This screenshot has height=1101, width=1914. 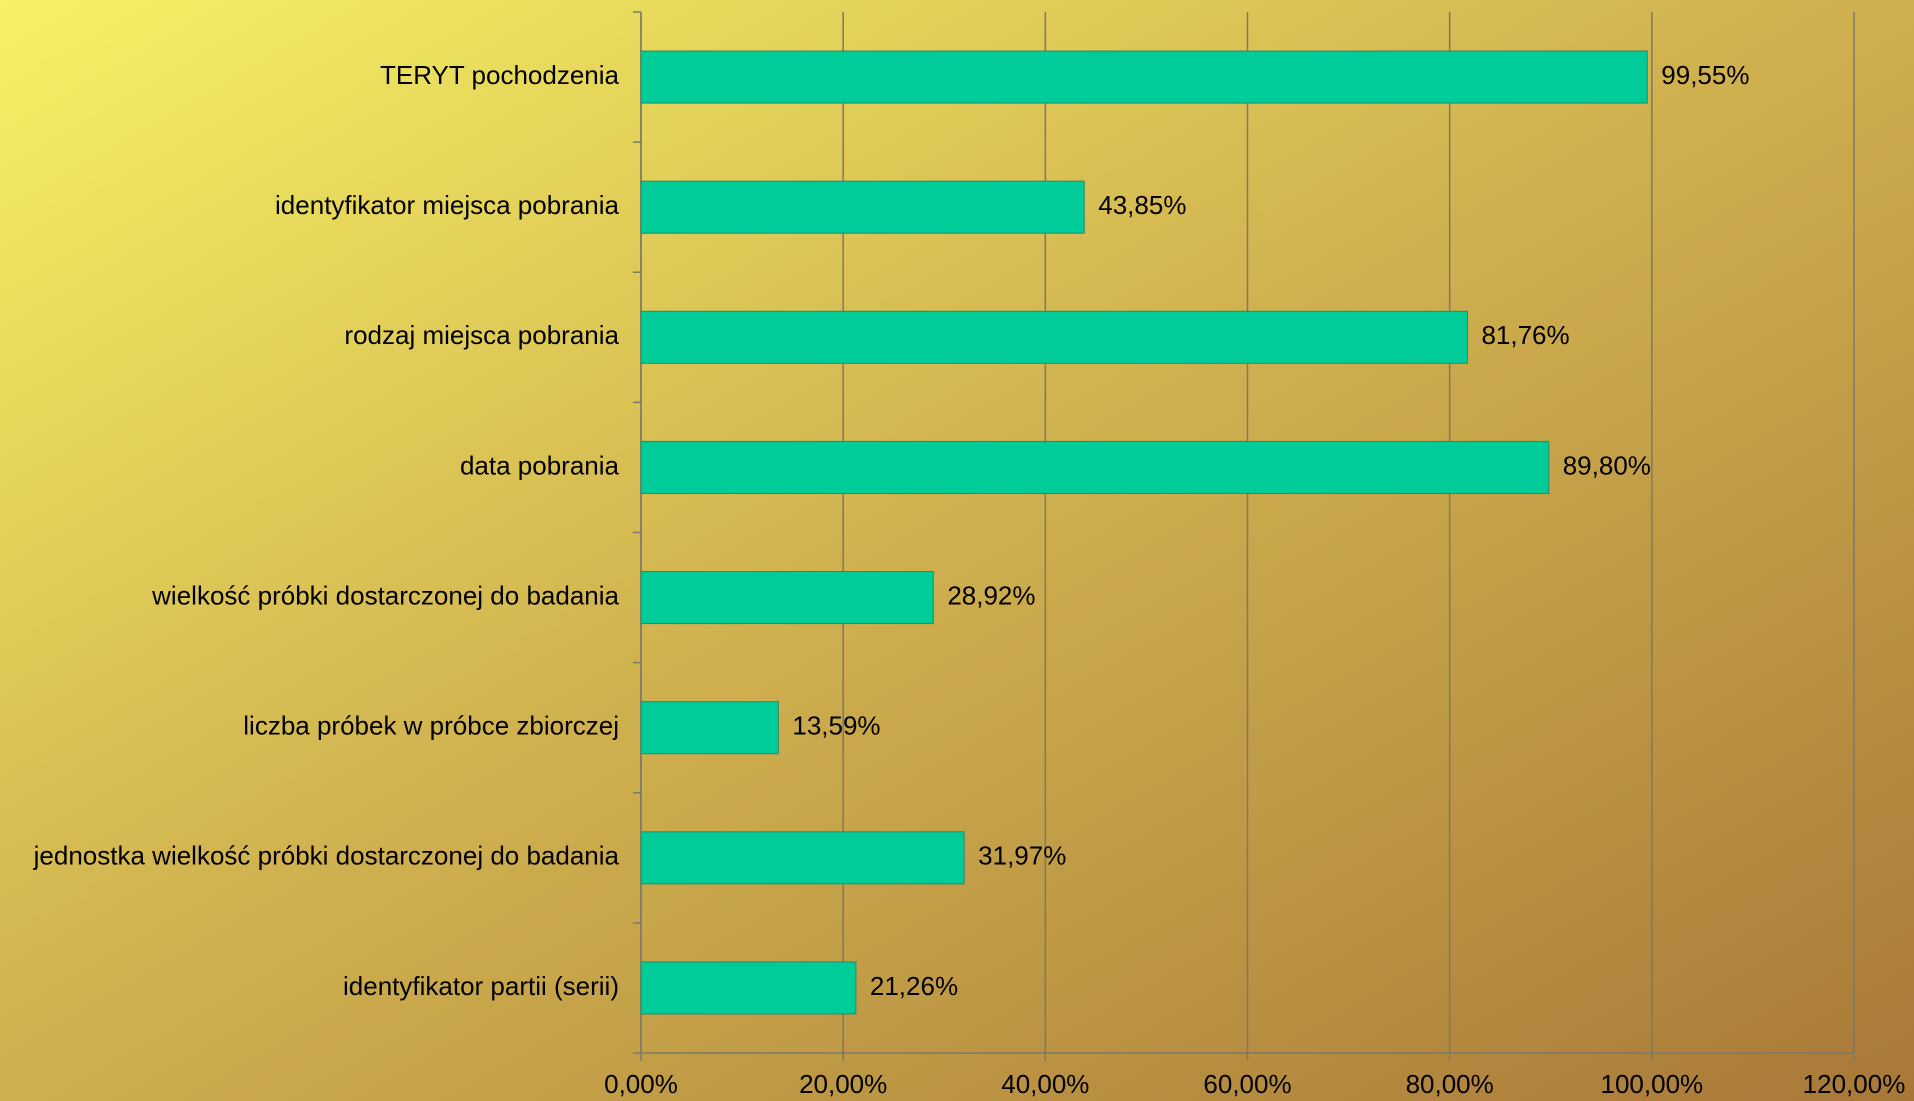 What do you see at coordinates (1450, 1084) in the screenshot?
I see `x-tick-label: 80,00%` at bounding box center [1450, 1084].